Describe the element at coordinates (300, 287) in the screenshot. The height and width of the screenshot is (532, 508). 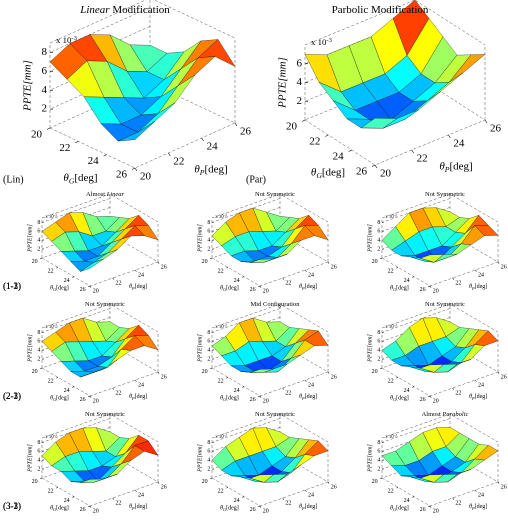
I see `y-axis-label-symbol: θ` at that location.